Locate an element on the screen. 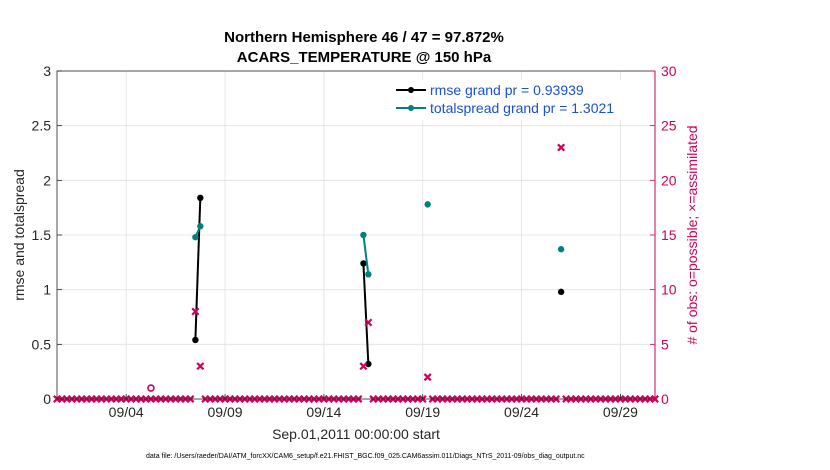  y-tick-label: 2.5 is located at coordinates (42, 126).